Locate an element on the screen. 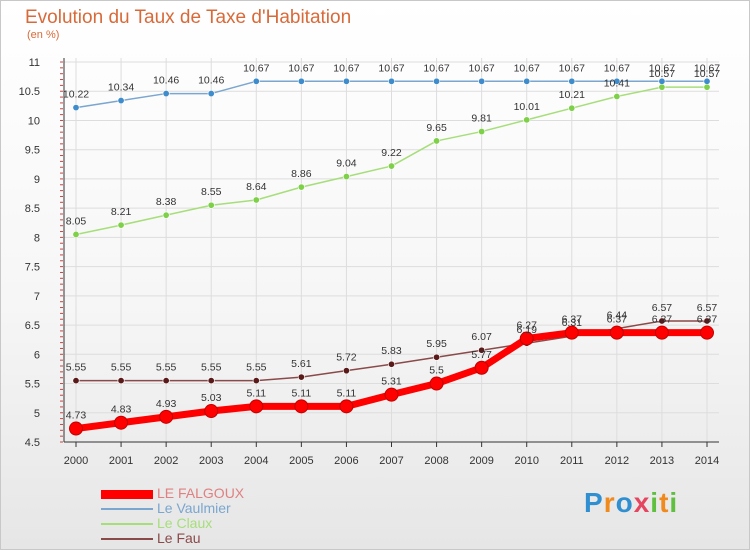 Image resolution: width=750 pixels, height=550 pixels. data-label: 6.19 is located at coordinates (526, 330).